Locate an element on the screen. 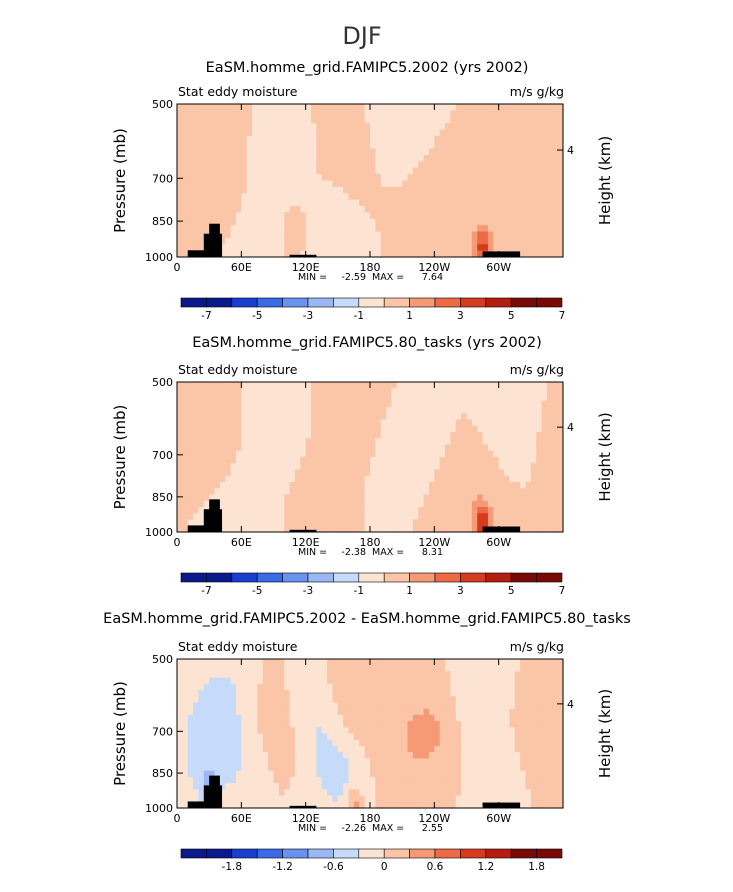  units-label: m/s g/kg is located at coordinates (537, 369).